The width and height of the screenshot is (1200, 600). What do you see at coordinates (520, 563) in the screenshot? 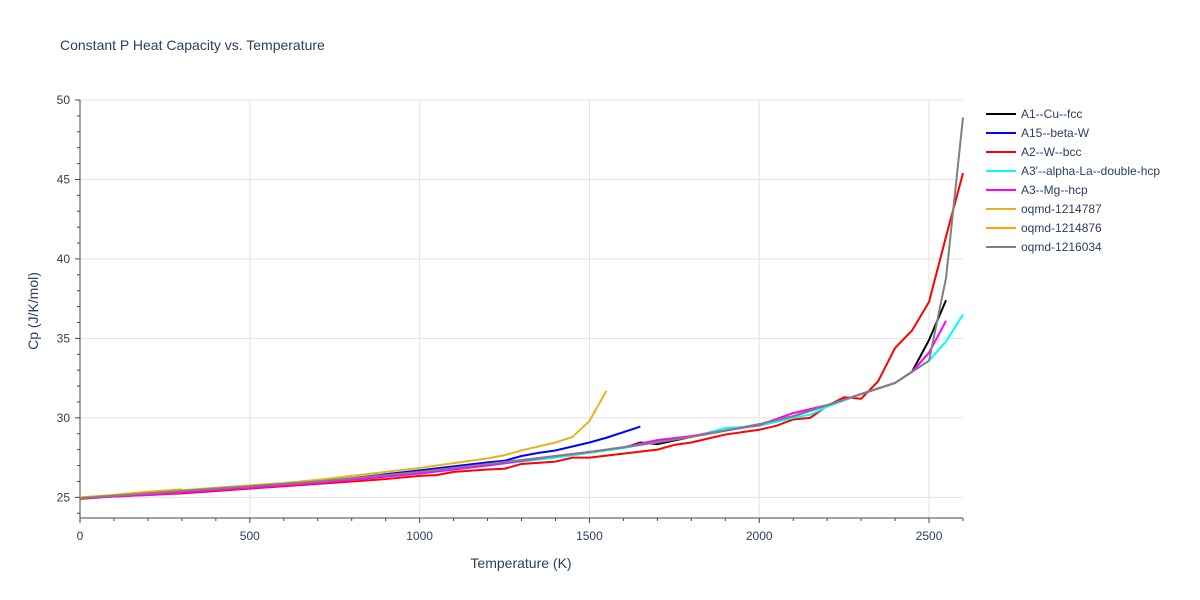
I see `x-axis-label: Temperature (K)` at bounding box center [520, 563].